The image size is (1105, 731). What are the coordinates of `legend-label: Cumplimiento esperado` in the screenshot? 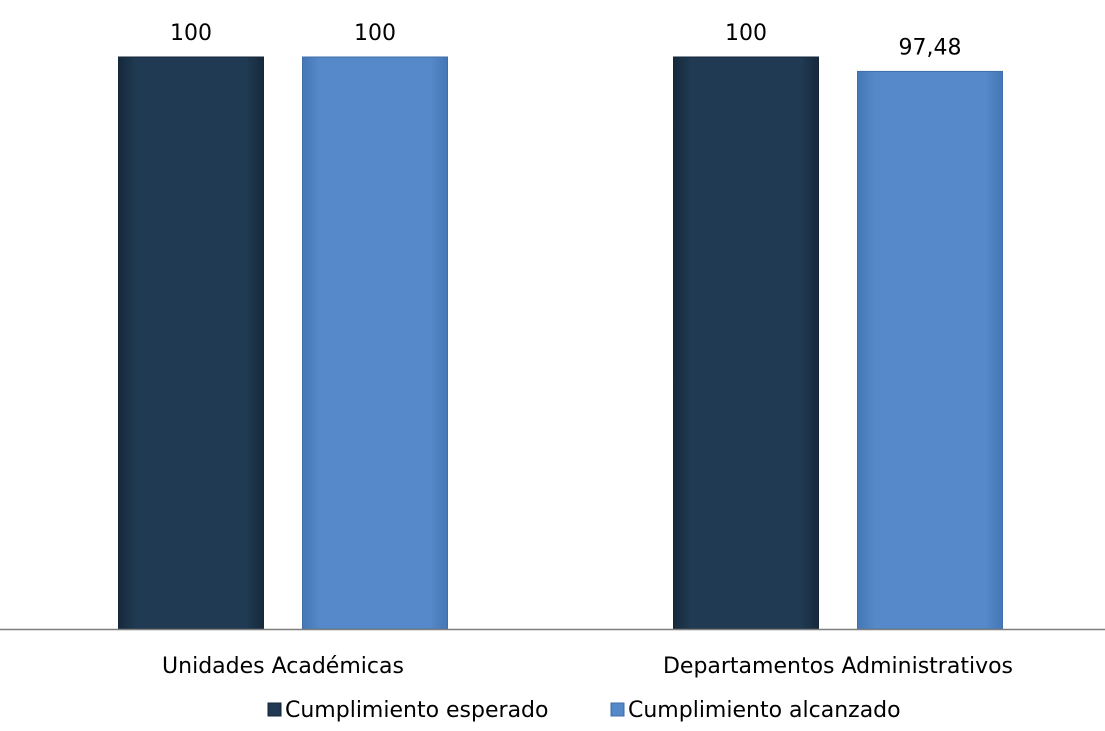 It's located at (416, 710).